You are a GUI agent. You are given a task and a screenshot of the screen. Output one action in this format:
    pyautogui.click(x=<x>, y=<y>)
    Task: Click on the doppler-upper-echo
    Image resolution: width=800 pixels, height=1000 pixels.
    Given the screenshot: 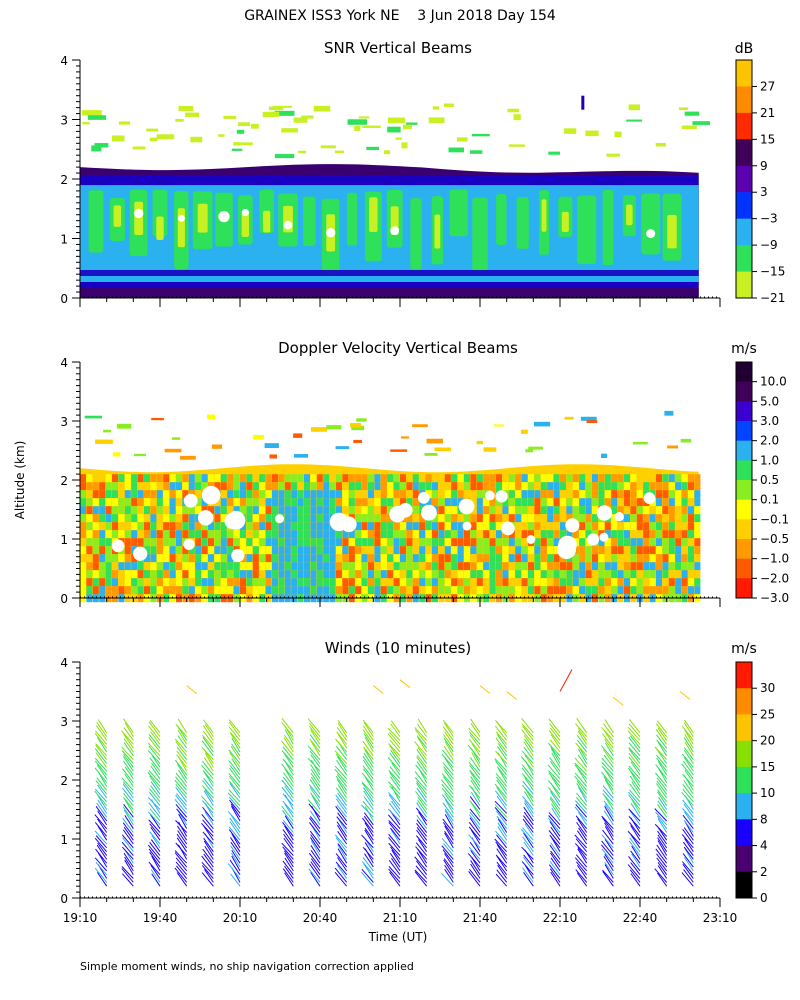 What is the action you would take?
    pyautogui.click(x=211, y=417)
    